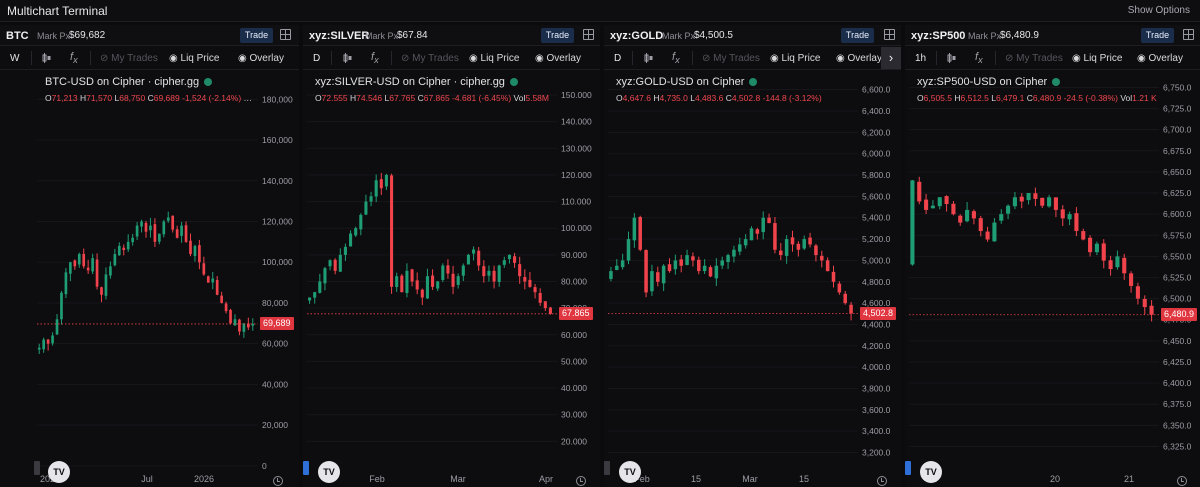 This screenshot has width=1200, height=487. What do you see at coordinates (637, 36) in the screenshot?
I see `symbol-label: xyz:GOLD` at bounding box center [637, 36].